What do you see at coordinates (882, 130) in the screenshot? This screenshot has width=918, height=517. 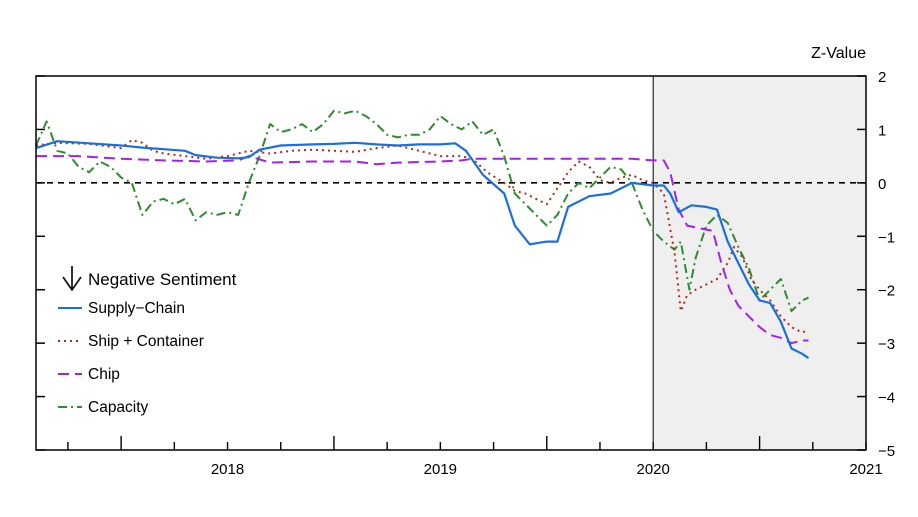 I see `y-tick-label: 1` at bounding box center [882, 130].